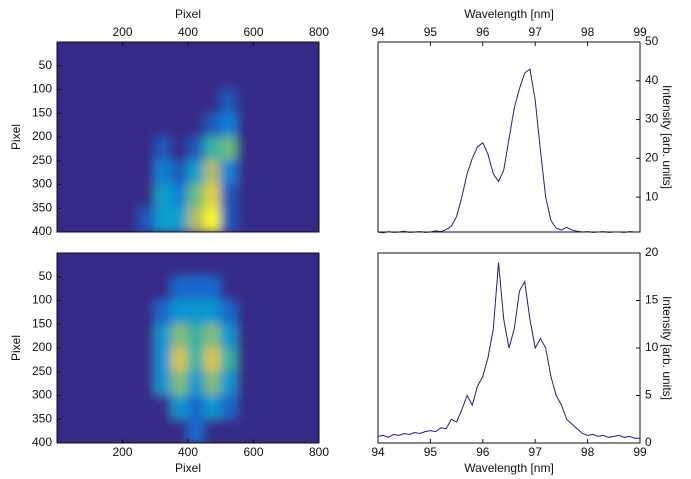 This screenshot has height=479, width=691. What do you see at coordinates (16, 348) in the screenshot?
I see `y-axis-label: Pixel` at bounding box center [16, 348].